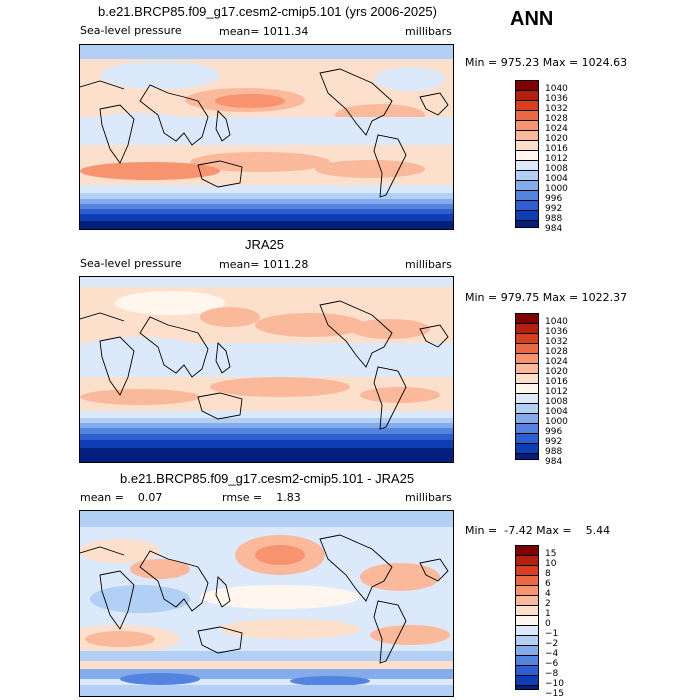 The height and width of the screenshot is (700, 700). What do you see at coordinates (556, 179) in the screenshot?
I see `cb1-label-10: 1004` at bounding box center [556, 179].